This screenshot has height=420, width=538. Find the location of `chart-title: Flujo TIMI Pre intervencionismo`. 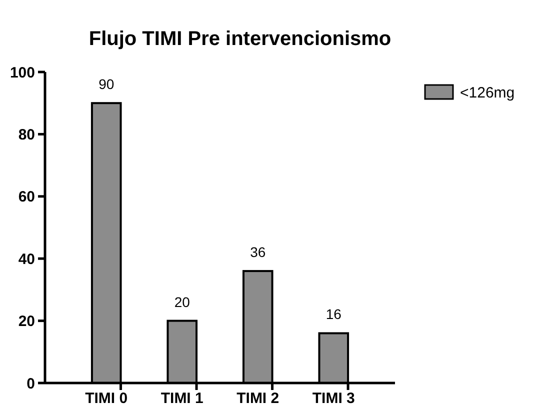

chart-title: Flujo TIMI Pre intervencionismo is located at coordinates (240, 39).